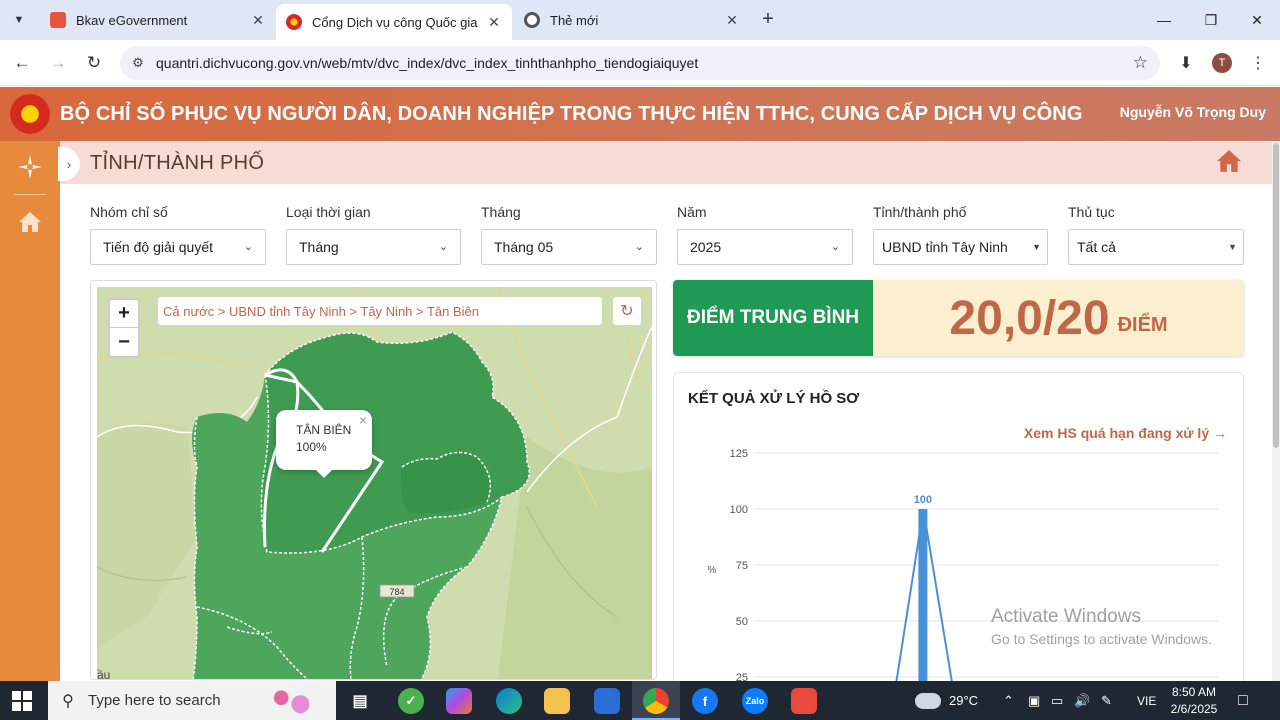  I want to click on tab-bkav: Bkav eGovernment ✕, so click(158, 20).